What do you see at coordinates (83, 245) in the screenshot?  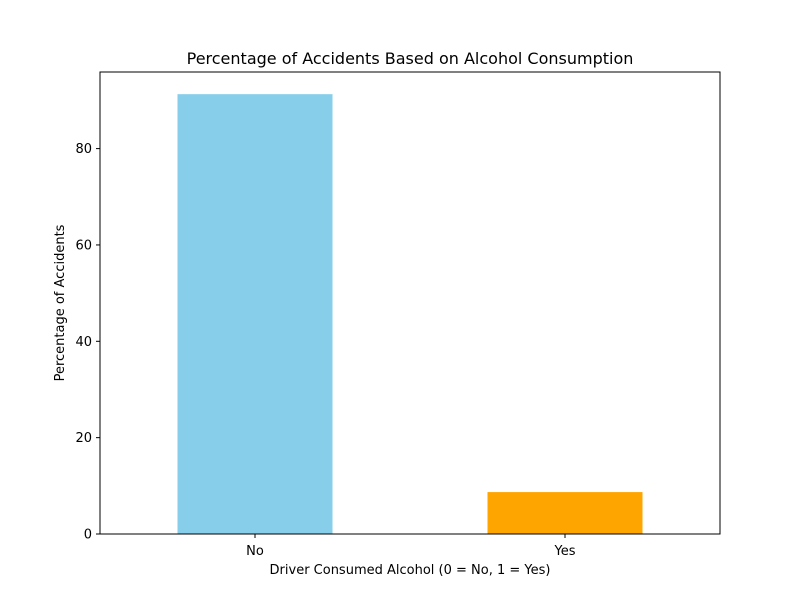 I see `y-tick-label: 60` at bounding box center [83, 245].